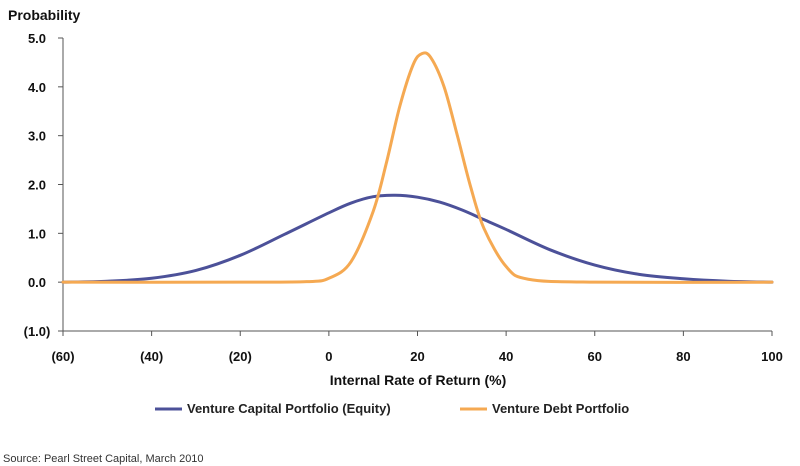  What do you see at coordinates (62, 356) in the screenshot?
I see `x-tick-label: (60)` at bounding box center [62, 356].